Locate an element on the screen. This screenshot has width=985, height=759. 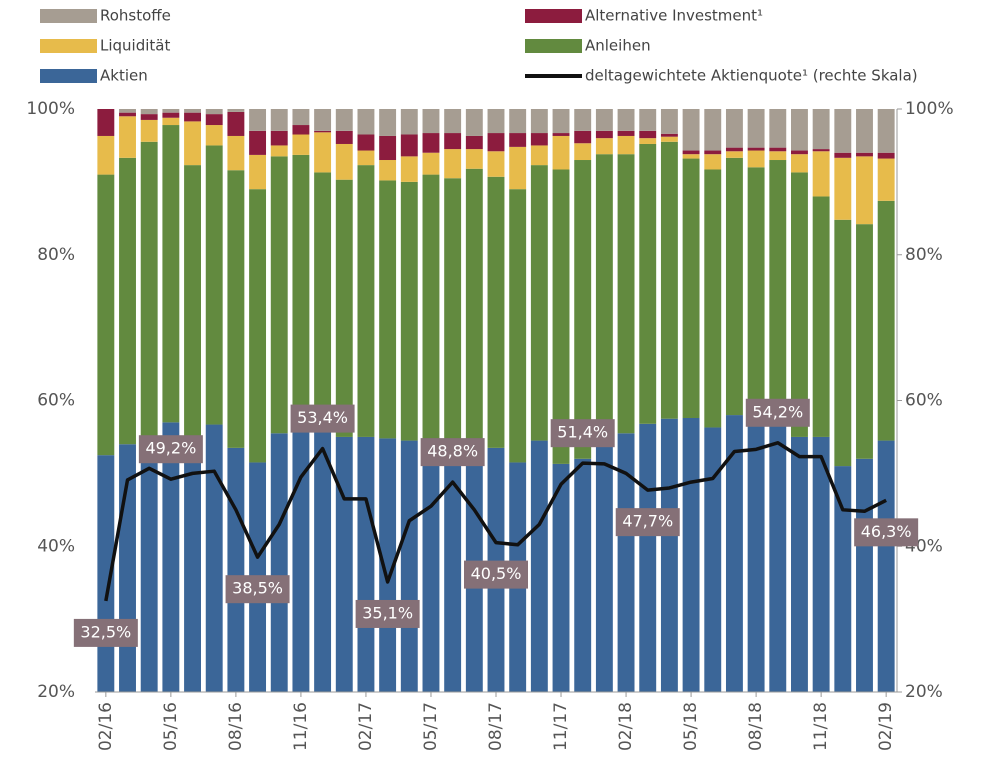
value-label: 48,8% is located at coordinates (452, 452).